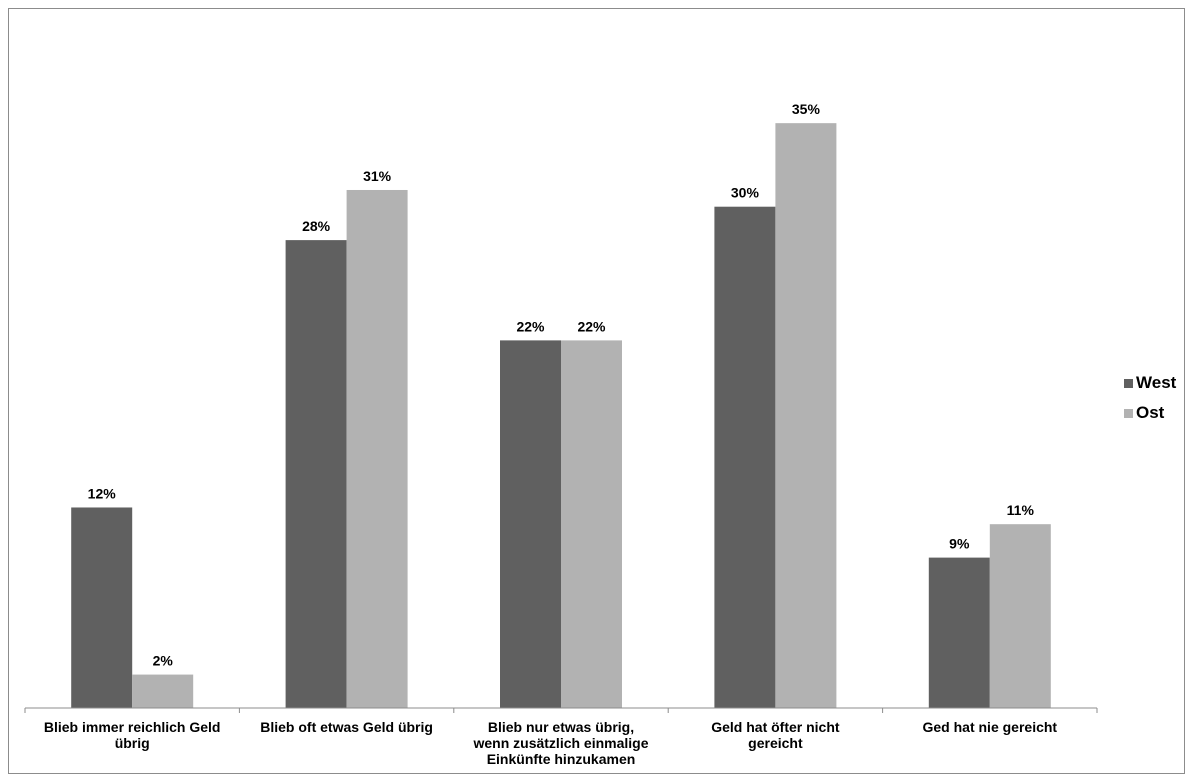  I want to click on category-label-2-line-1: wenn zusätzlich einmalige, so click(560, 743).